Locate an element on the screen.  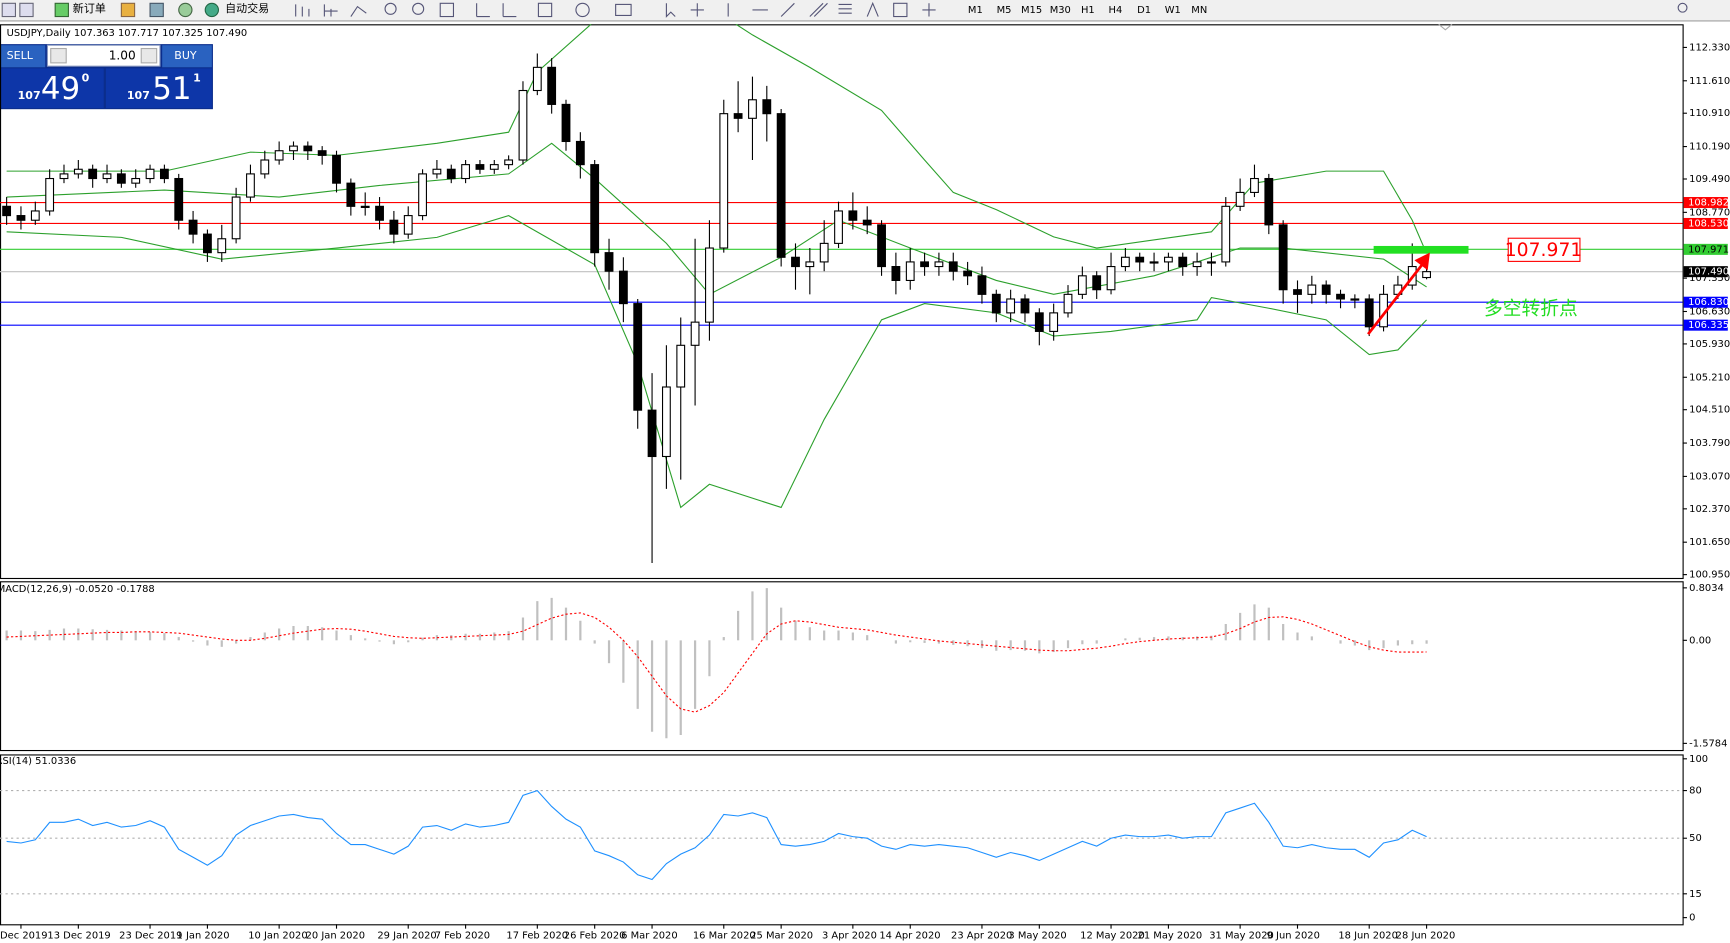
y-tick-label: 105.930 is located at coordinates (1709, 344).